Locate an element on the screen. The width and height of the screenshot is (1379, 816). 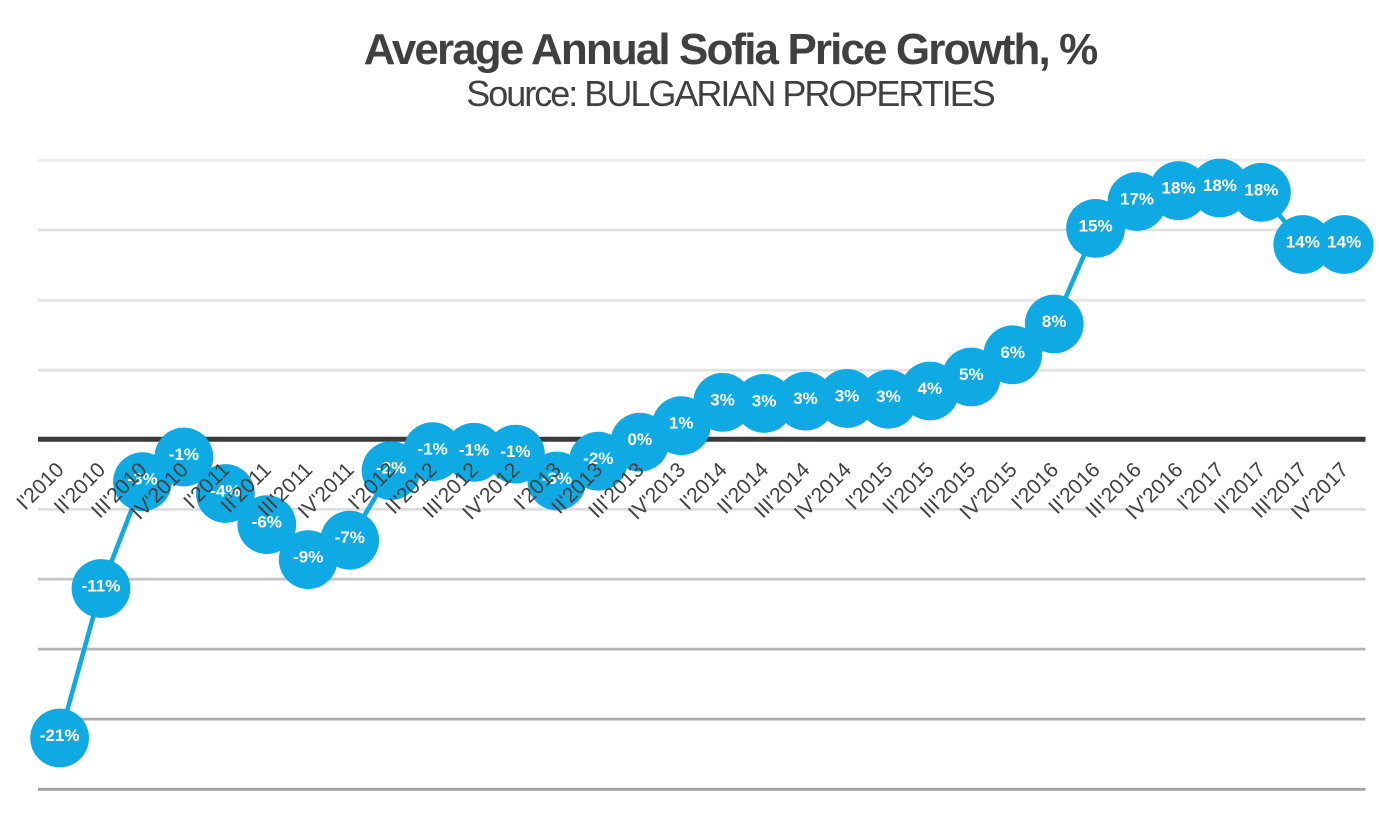
svg-text: -11% is located at coordinates (101, 586).